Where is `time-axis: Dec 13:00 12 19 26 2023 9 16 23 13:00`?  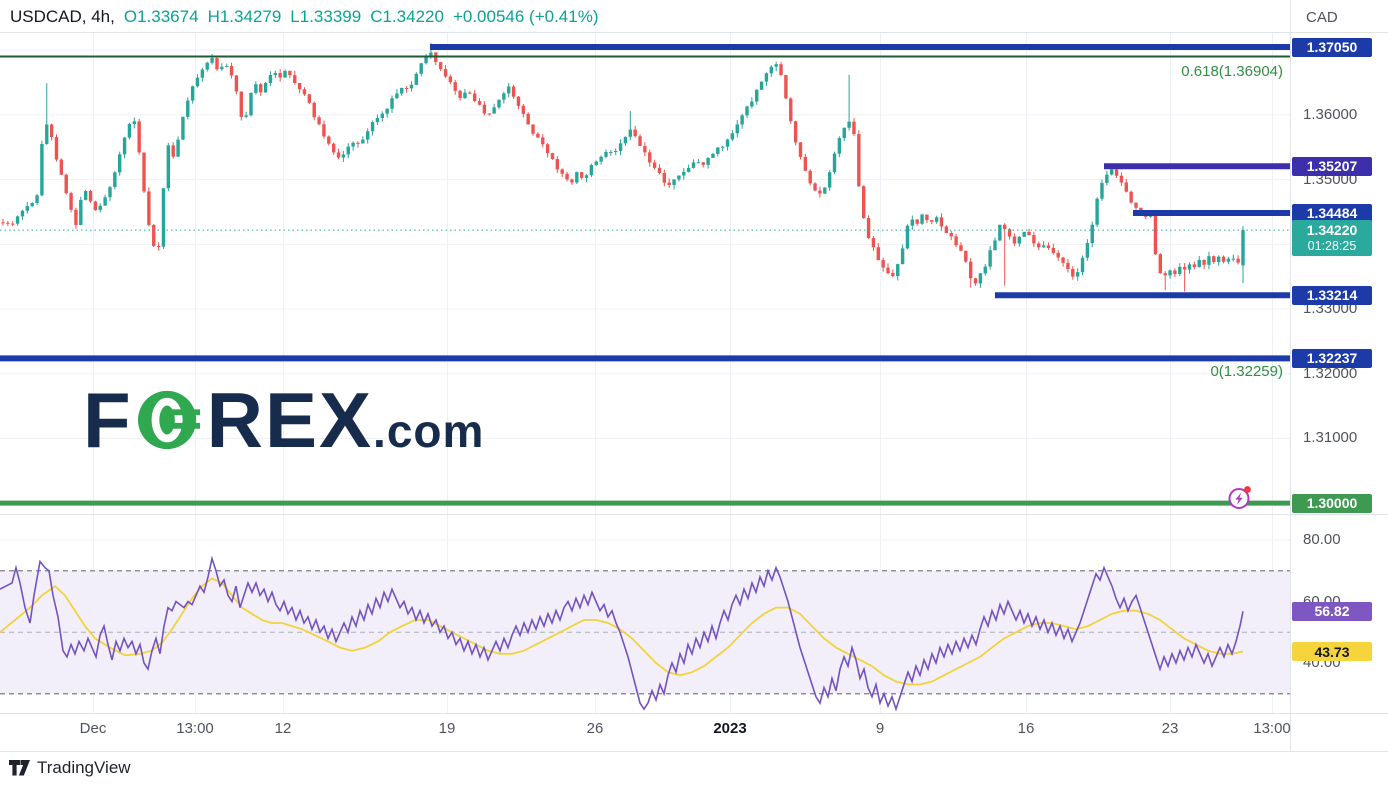 time-axis: Dec 13:00 12 19 26 2023 9 16 23 13:00 is located at coordinates (645, 732).